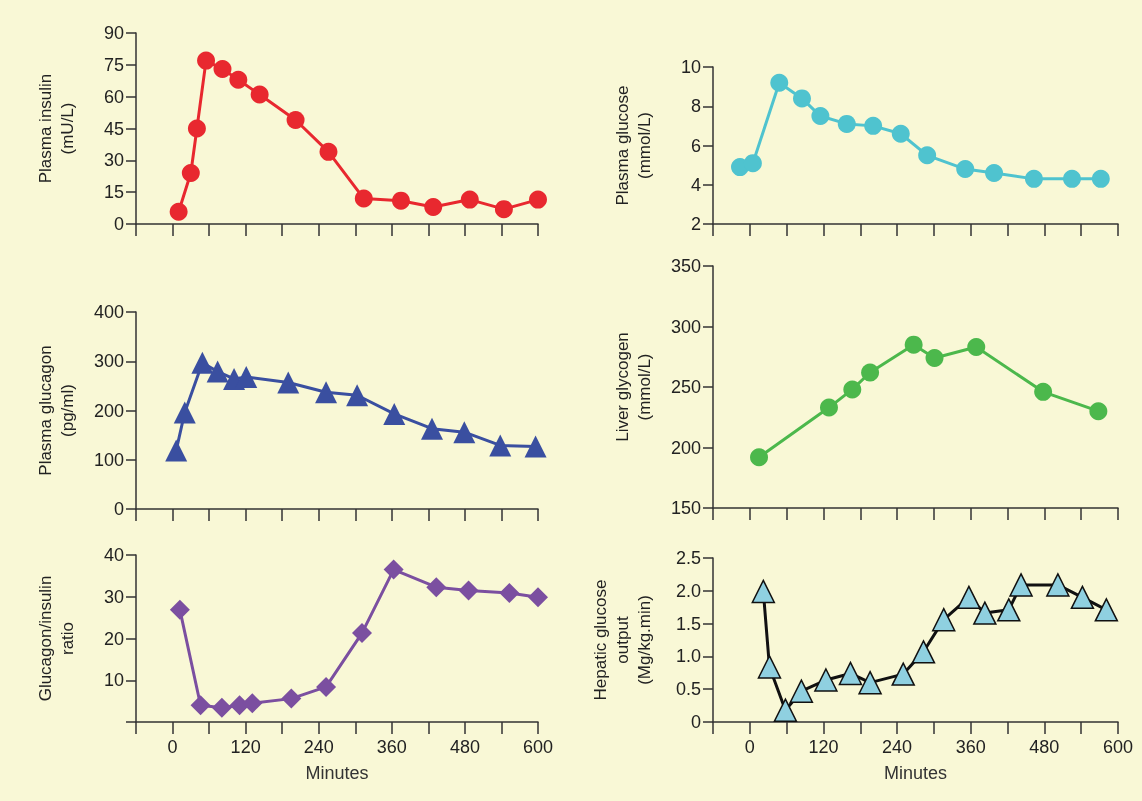 The width and height of the screenshot is (1142, 801). I want to click on y-tick-label: 1.0, so click(688, 656).